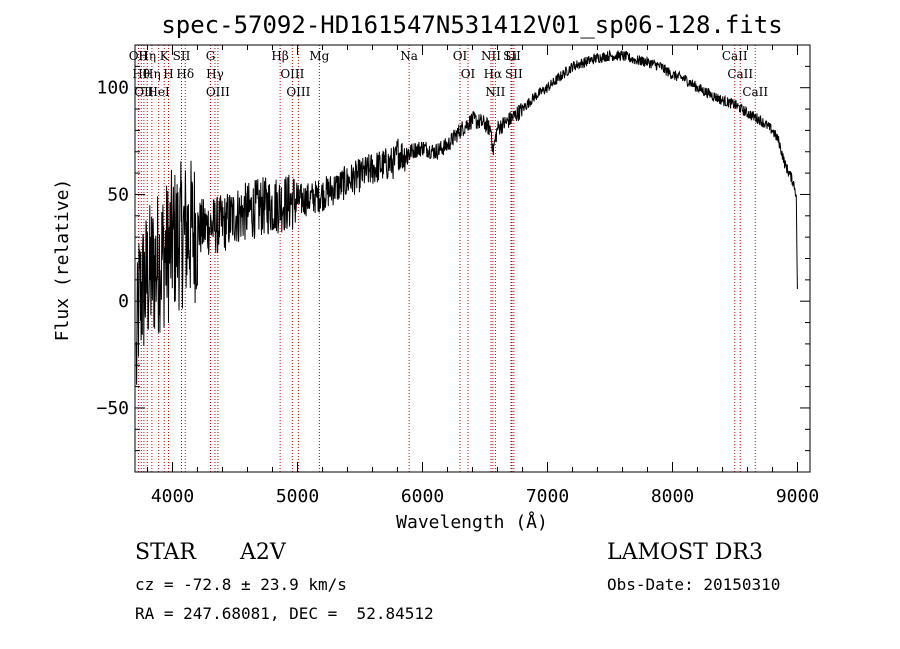 The image size is (900, 649). What do you see at coordinates (319, 56) in the screenshot?
I see `spectral-line-label: Mg` at bounding box center [319, 56].